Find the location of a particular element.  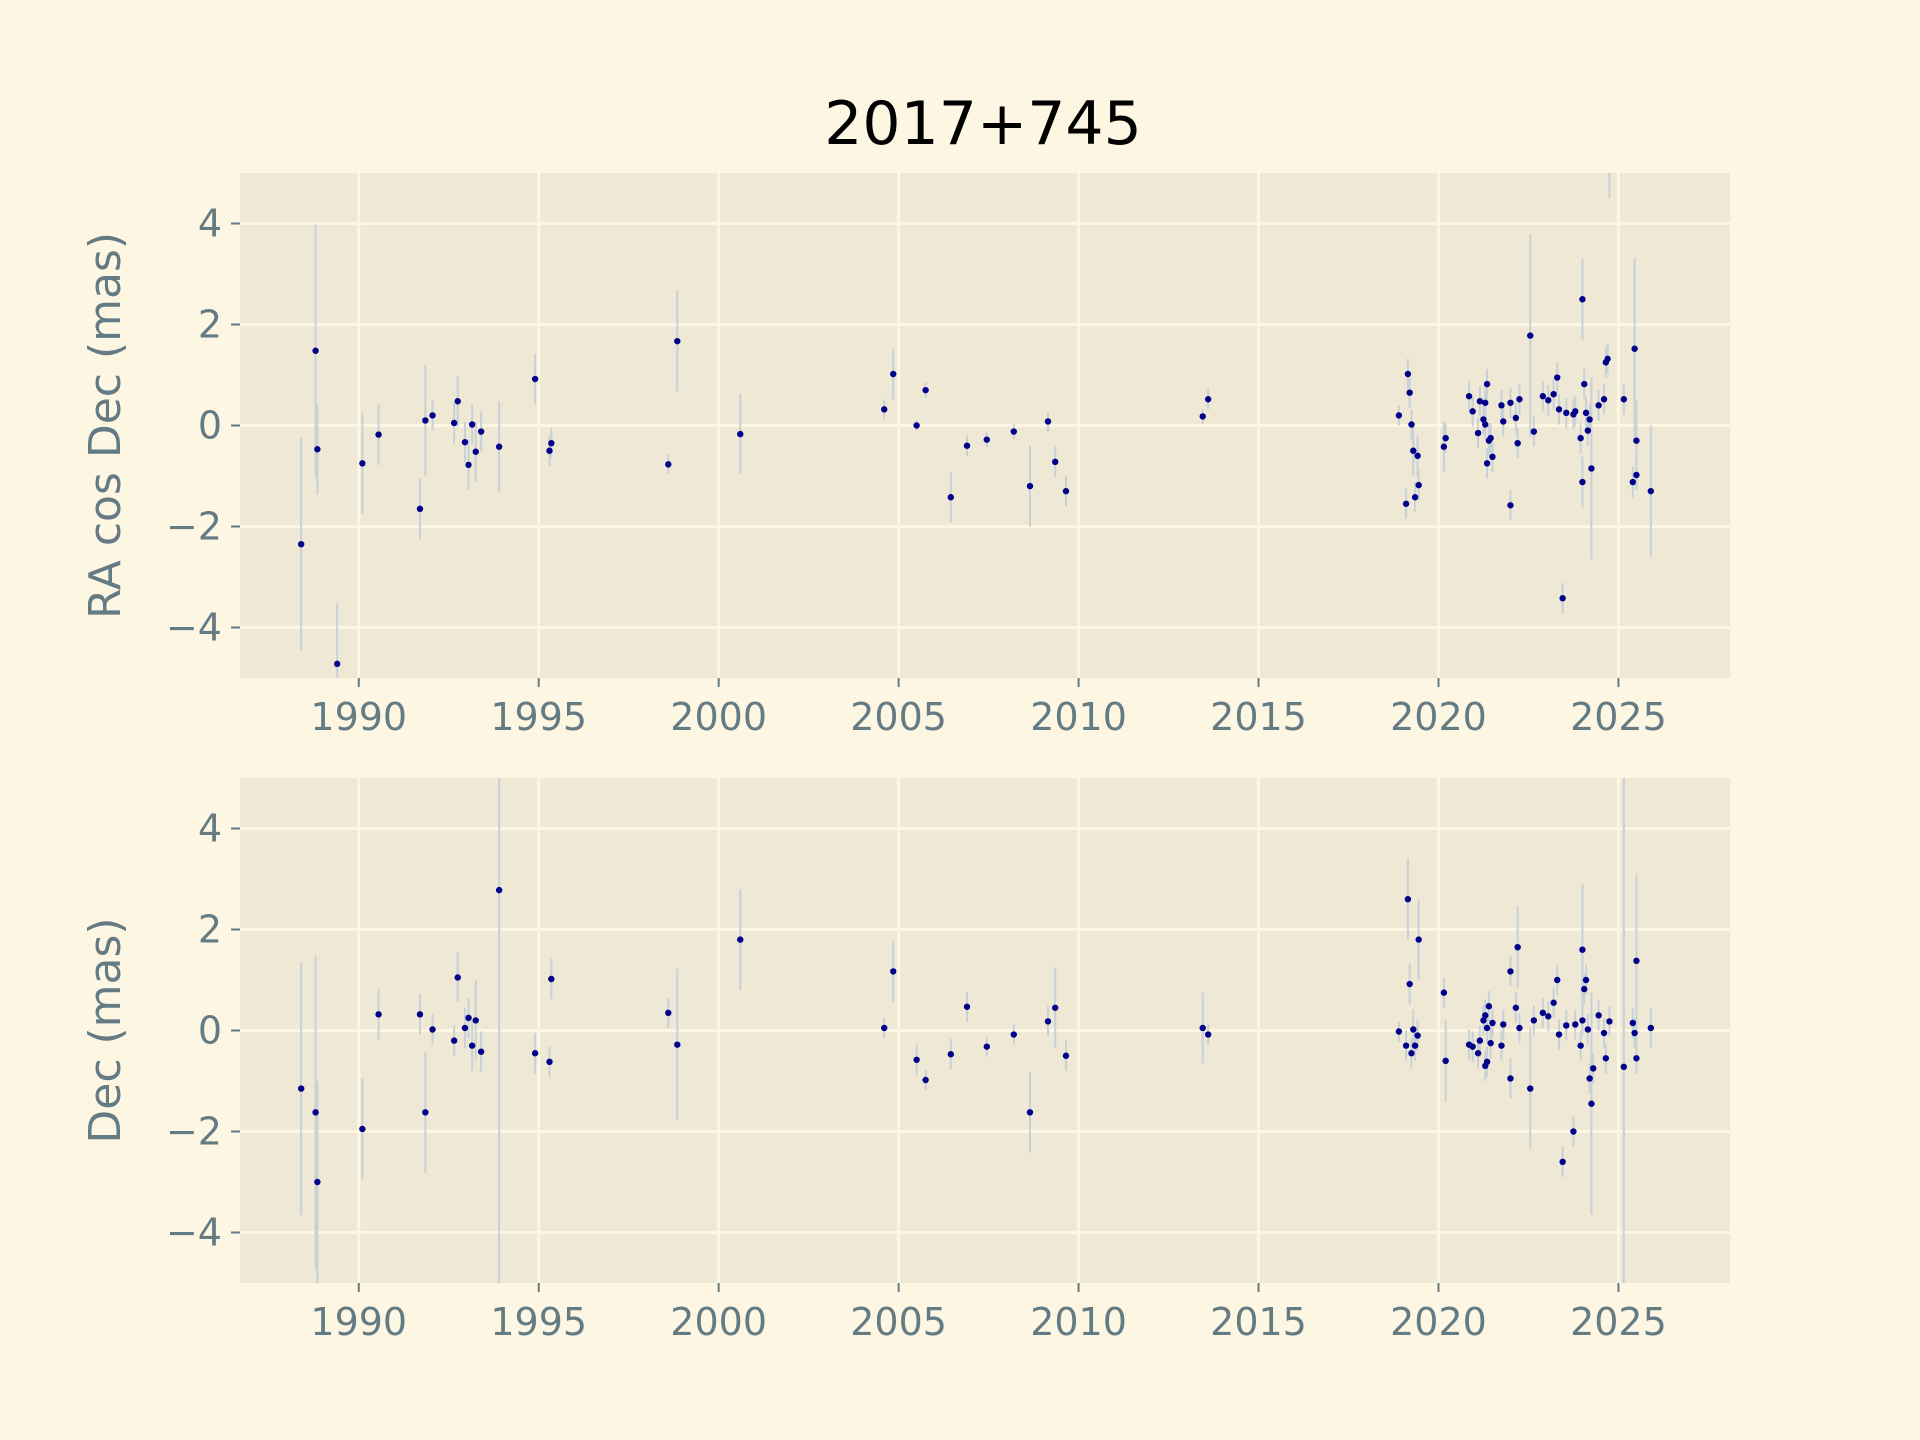

x-tick-label: 2010 is located at coordinates (1078, 1322).